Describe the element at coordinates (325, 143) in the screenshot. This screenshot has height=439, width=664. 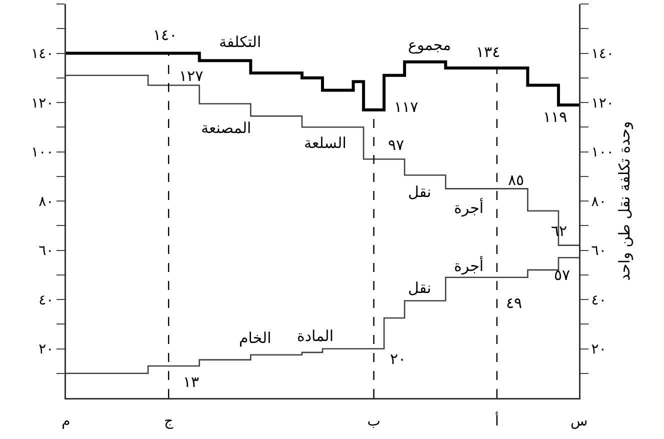
I see `annotation: السلعة` at that location.